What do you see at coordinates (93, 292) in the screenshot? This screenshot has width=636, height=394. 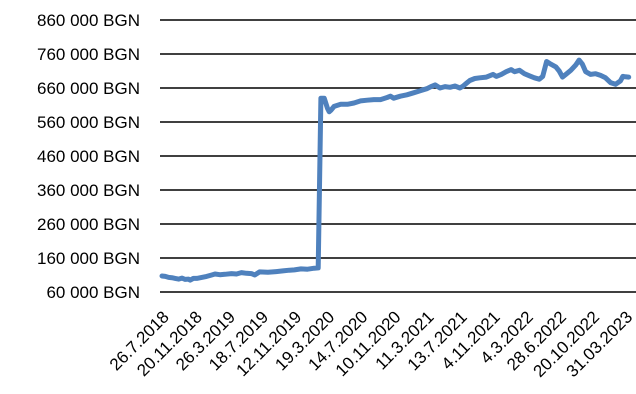 I see `y-tick-label: 60 000 BGN` at bounding box center [93, 292].